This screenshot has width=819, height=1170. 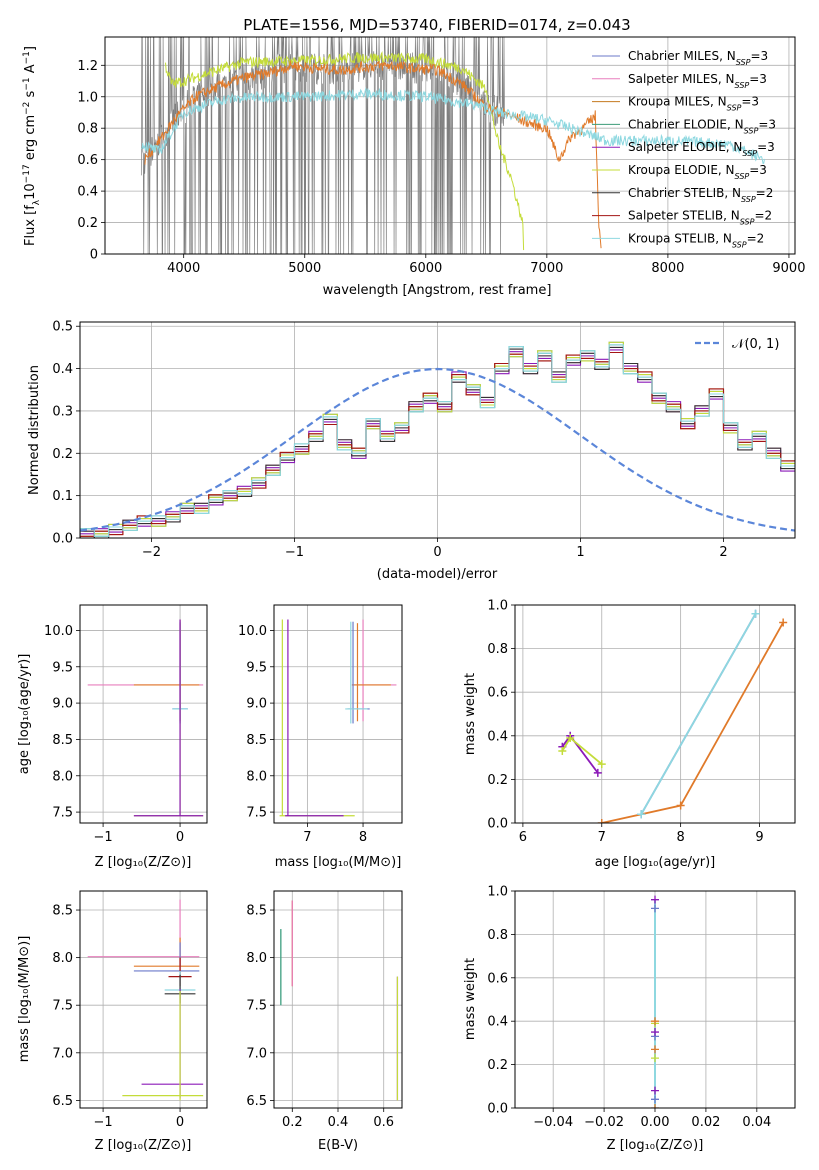 I want to click on age-vs-mass-ytick-label: 7.5, so click(x=256, y=813).